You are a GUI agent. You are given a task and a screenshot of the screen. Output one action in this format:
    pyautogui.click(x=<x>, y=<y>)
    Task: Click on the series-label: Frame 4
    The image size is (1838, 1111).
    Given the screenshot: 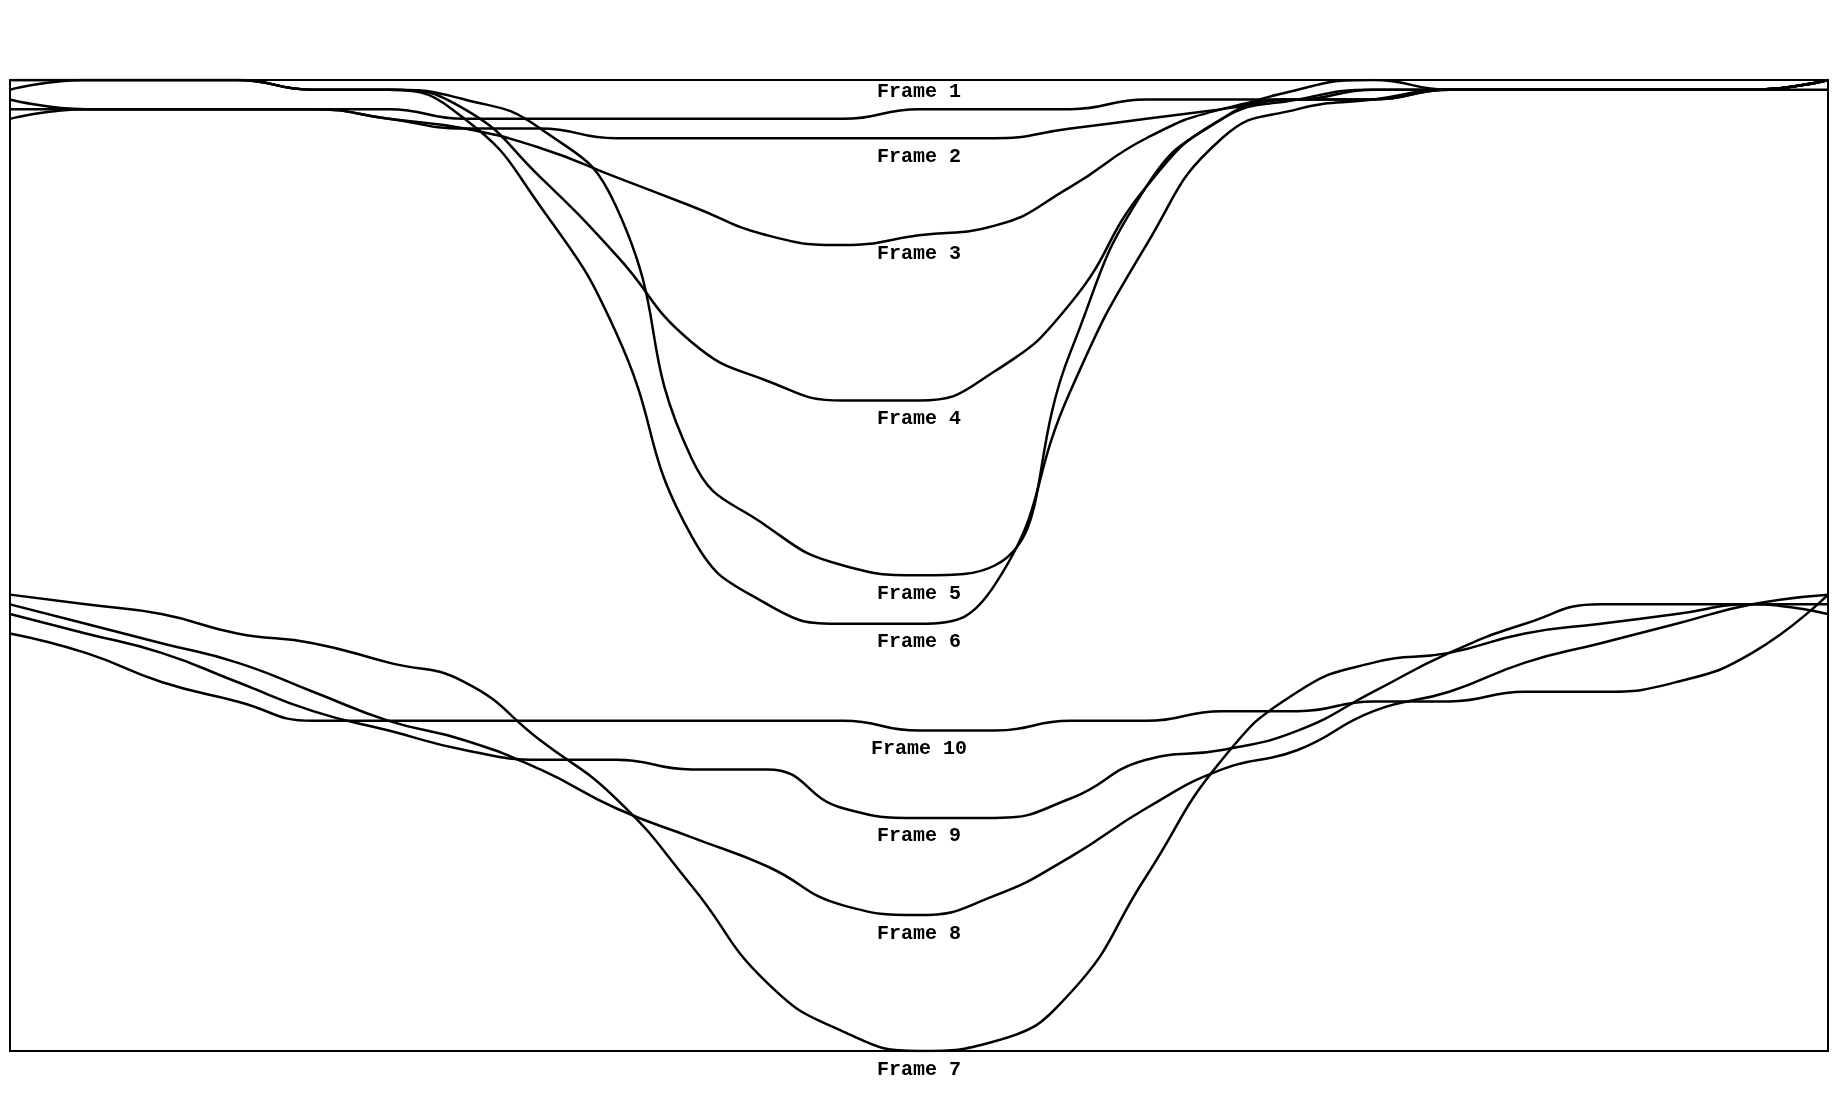 What is the action you would take?
    pyautogui.click(x=919, y=418)
    